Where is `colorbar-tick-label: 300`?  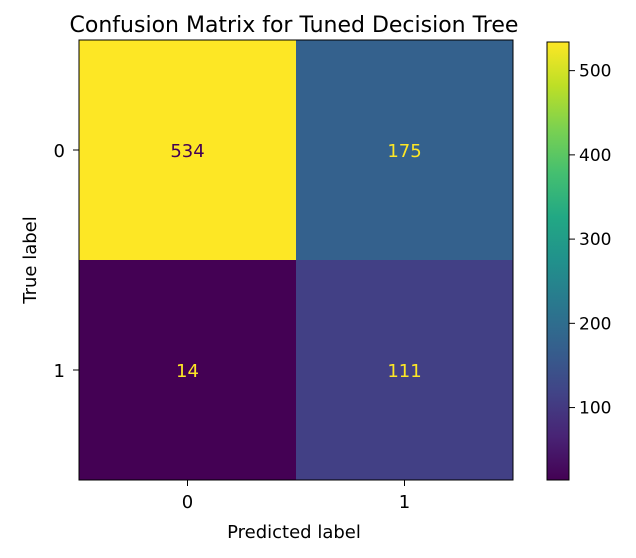
colorbar-tick-label: 300 is located at coordinates (595, 240).